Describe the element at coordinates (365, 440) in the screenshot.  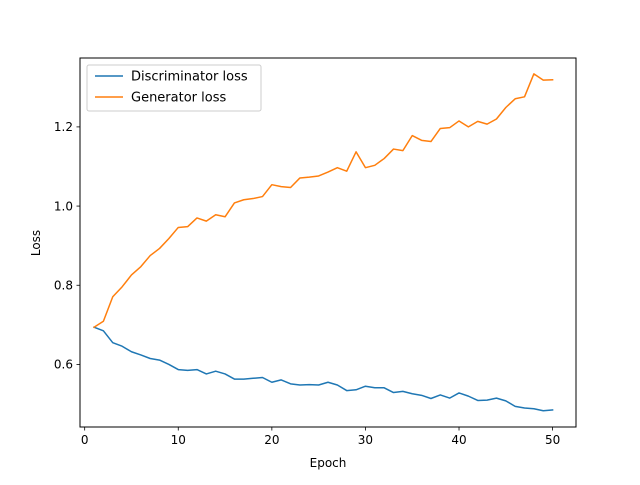
I see `x-tick-label: 30` at that location.